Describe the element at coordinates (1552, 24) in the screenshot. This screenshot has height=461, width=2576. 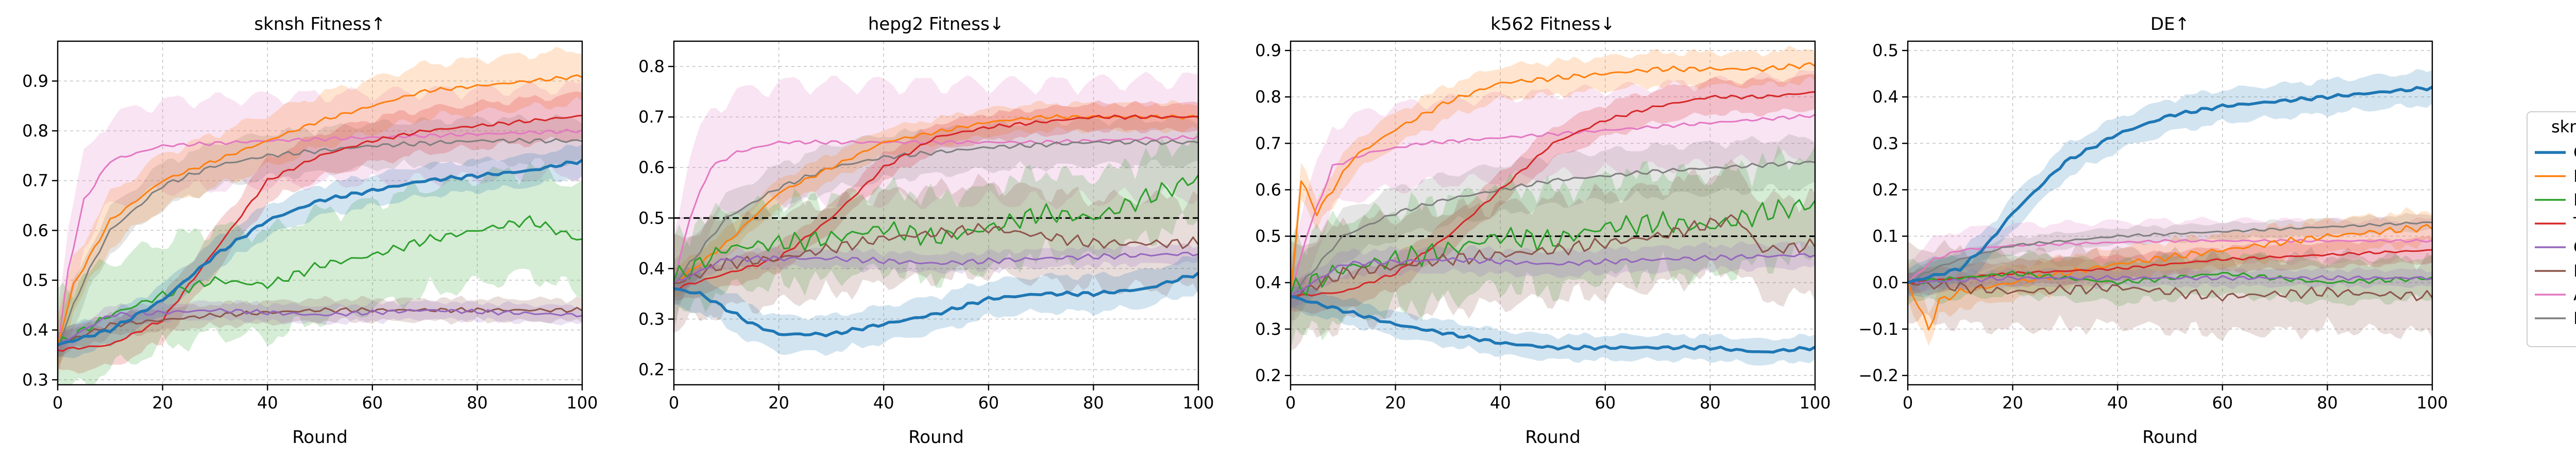
I see `chart-title: k562 Fitness↓` at that location.